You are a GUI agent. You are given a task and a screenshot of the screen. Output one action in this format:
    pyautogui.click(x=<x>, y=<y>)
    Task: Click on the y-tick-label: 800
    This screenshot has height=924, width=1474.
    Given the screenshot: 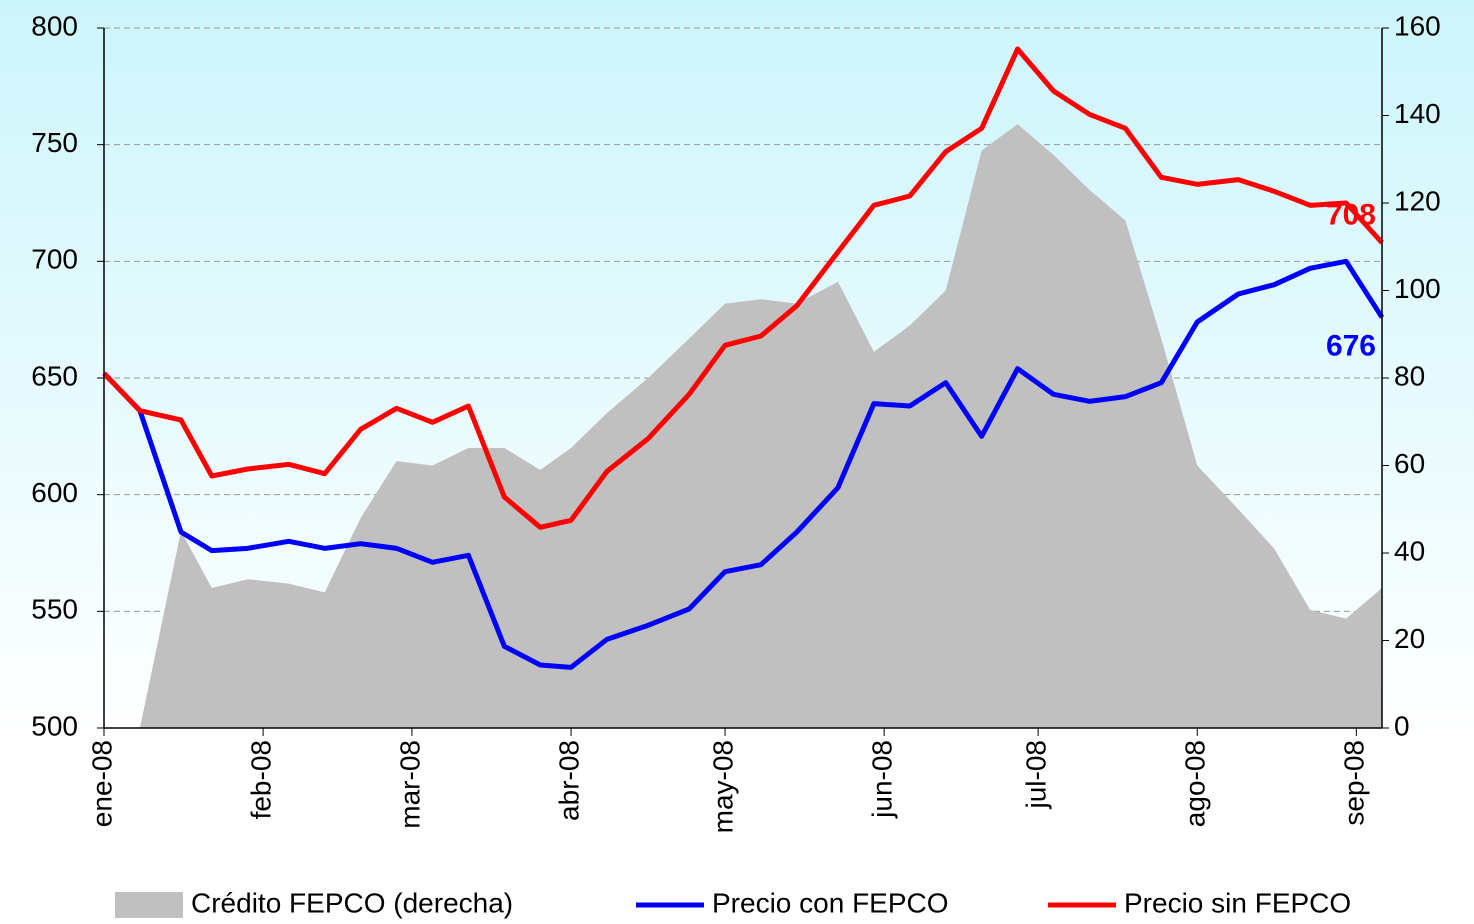 What is the action you would take?
    pyautogui.click(x=54, y=25)
    